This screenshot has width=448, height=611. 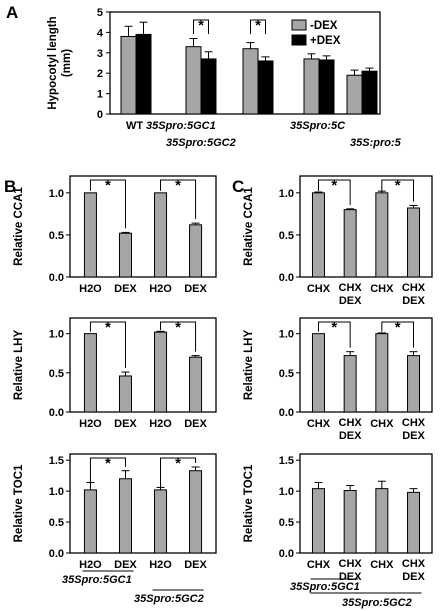 What do you see at coordinates (100, 115) in the screenshot?
I see `panel-a-ytick-label: 0` at bounding box center [100, 115].